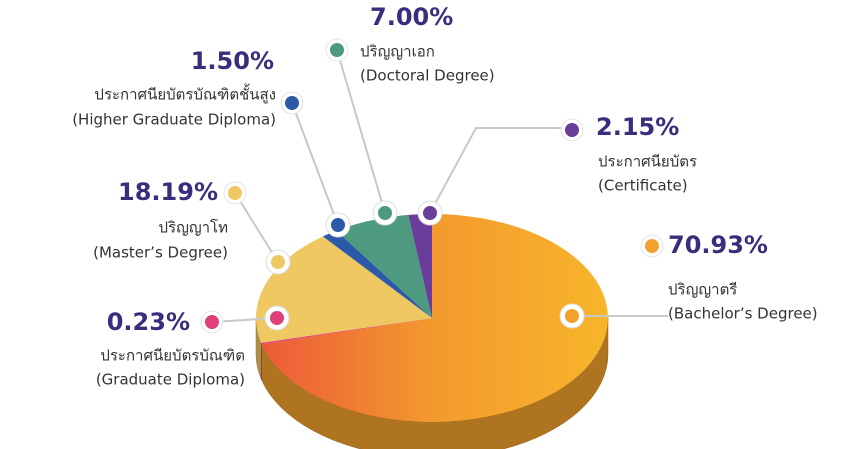 The image size is (862, 449). I want to click on category-label-en: (Higher Graduate Diploma), so click(174, 120).